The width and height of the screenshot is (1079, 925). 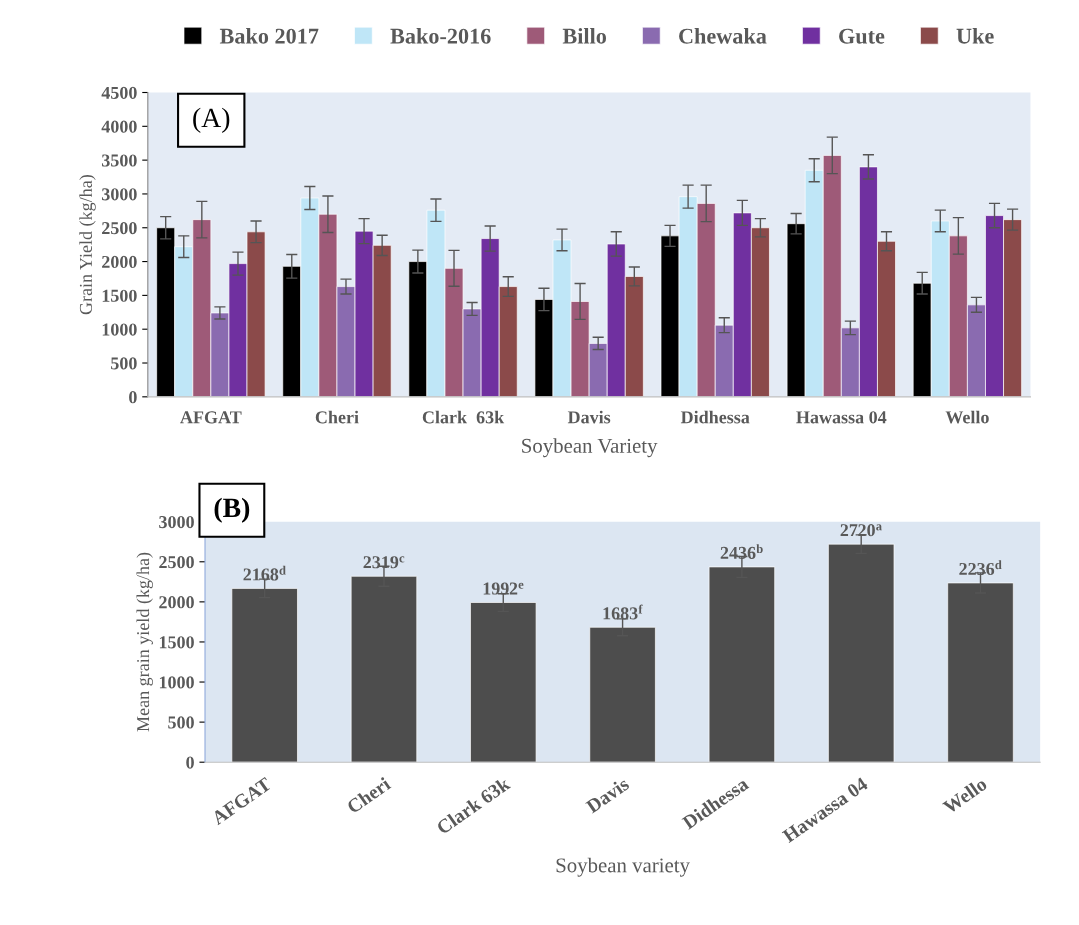 What do you see at coordinates (337, 417) in the screenshot?
I see `x-tick-label: Cheri` at bounding box center [337, 417].